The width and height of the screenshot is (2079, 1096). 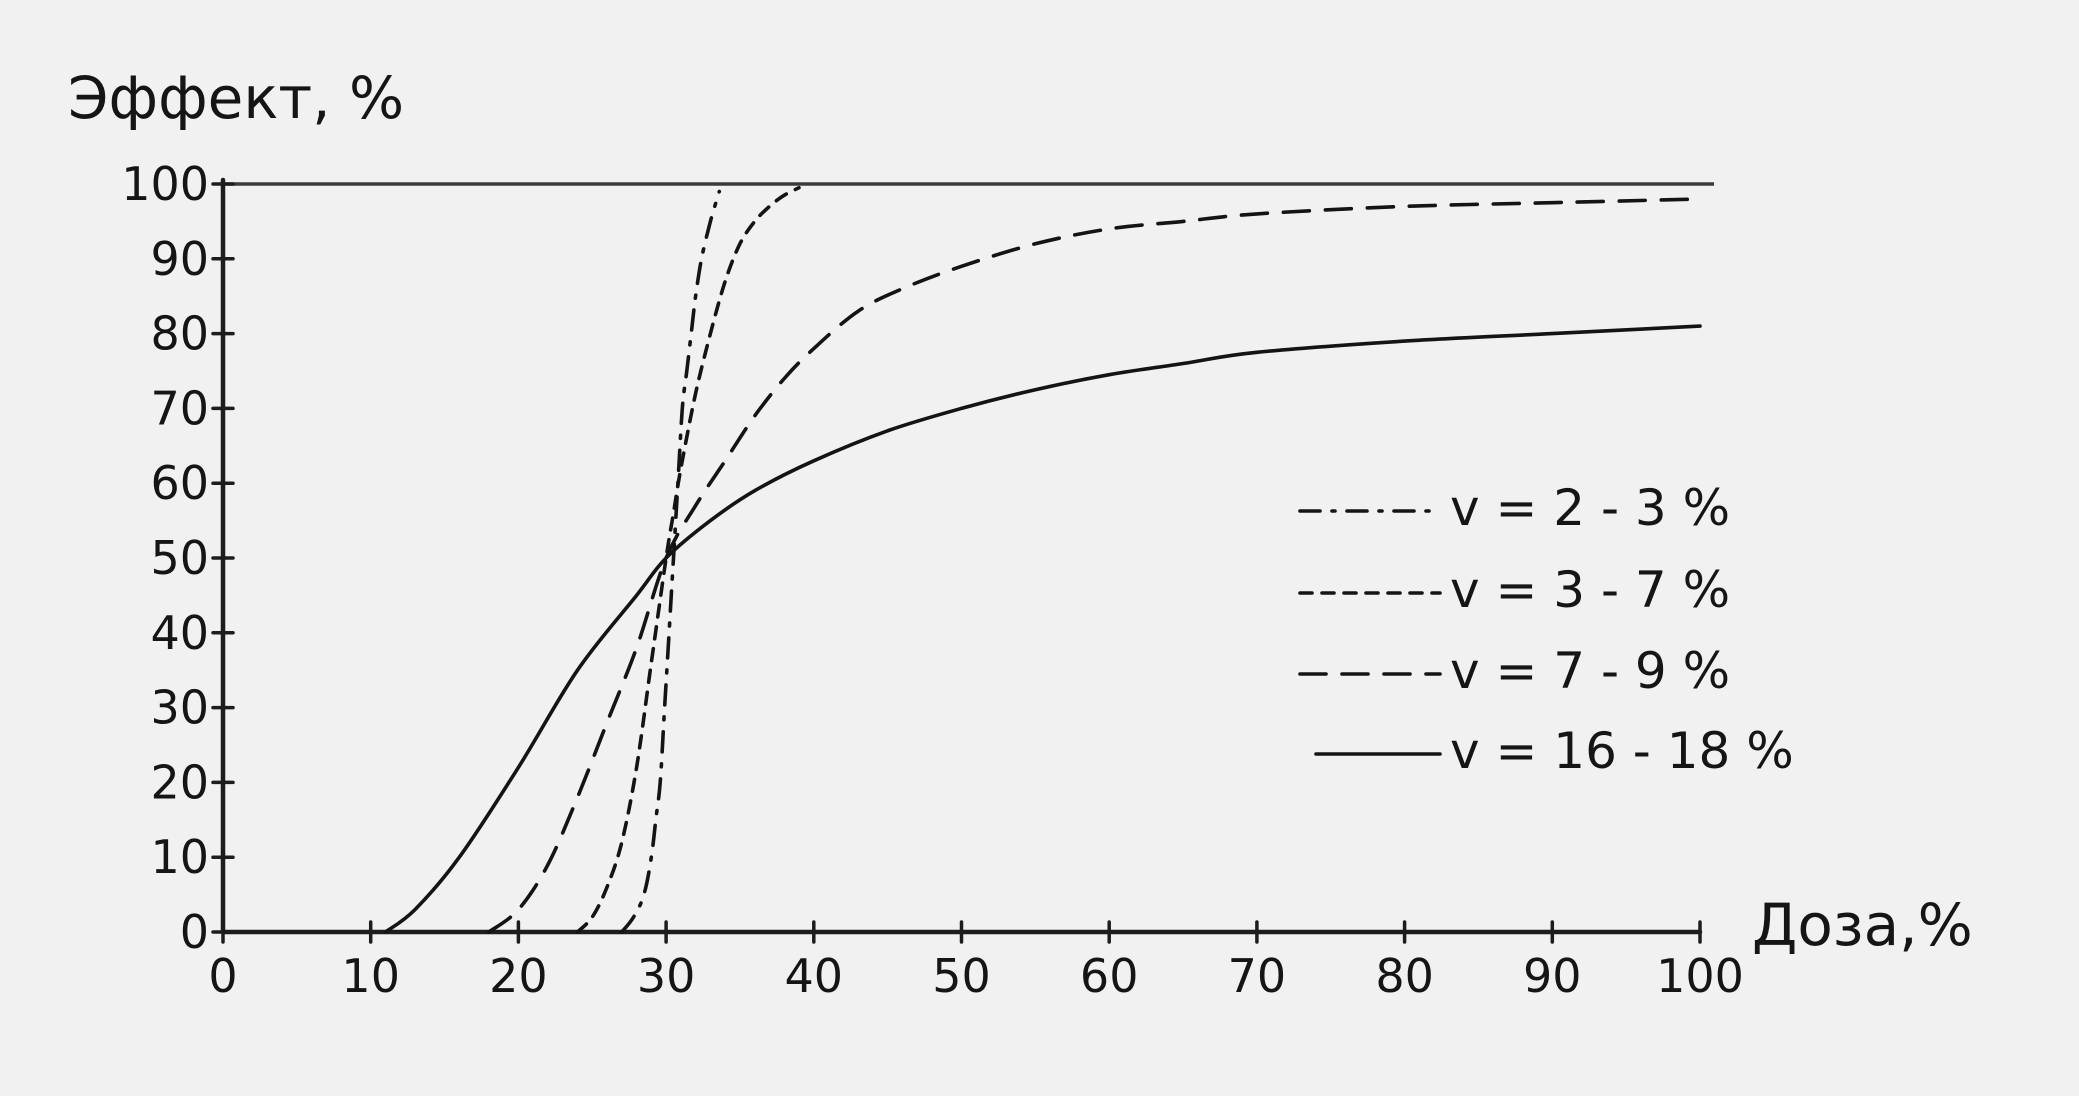 I want to click on x-tick-label: 20, so click(x=518, y=976).